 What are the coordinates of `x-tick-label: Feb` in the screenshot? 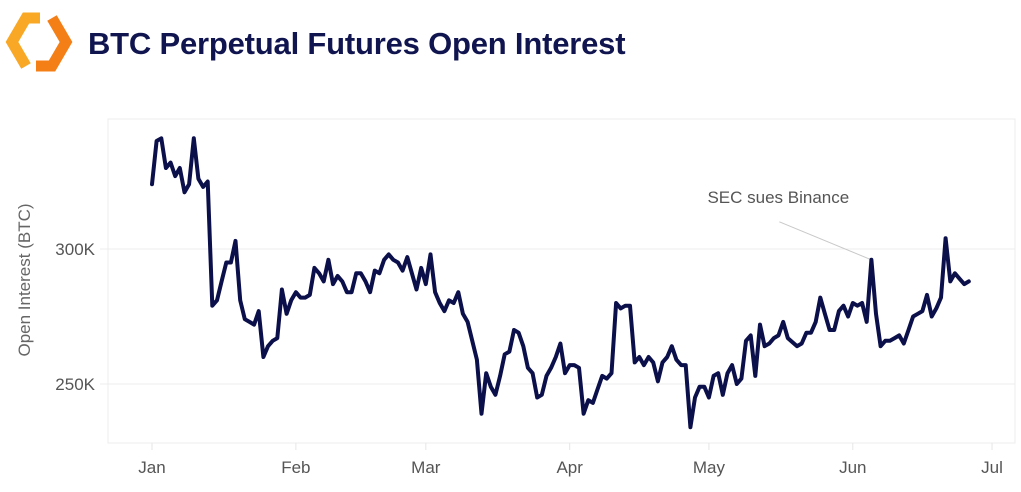 It's located at (295, 467).